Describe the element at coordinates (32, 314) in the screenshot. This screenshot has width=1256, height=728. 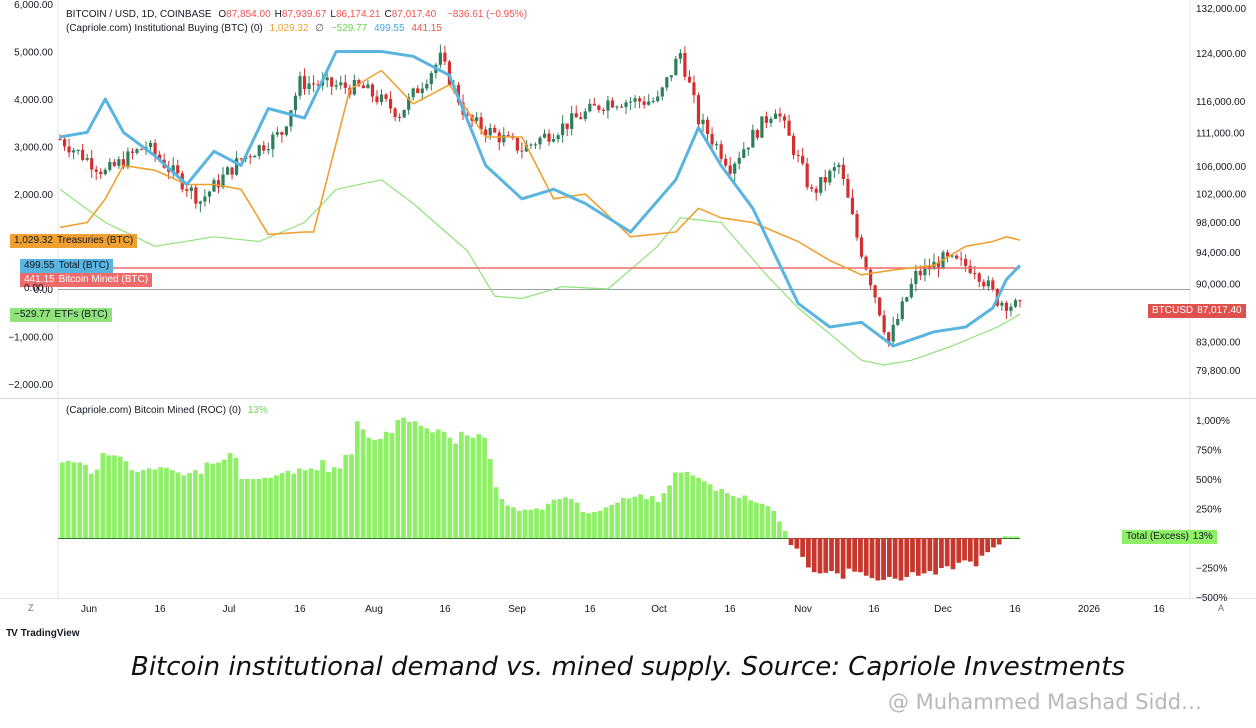
I see `etfs-tag-value: −529.77` at that location.